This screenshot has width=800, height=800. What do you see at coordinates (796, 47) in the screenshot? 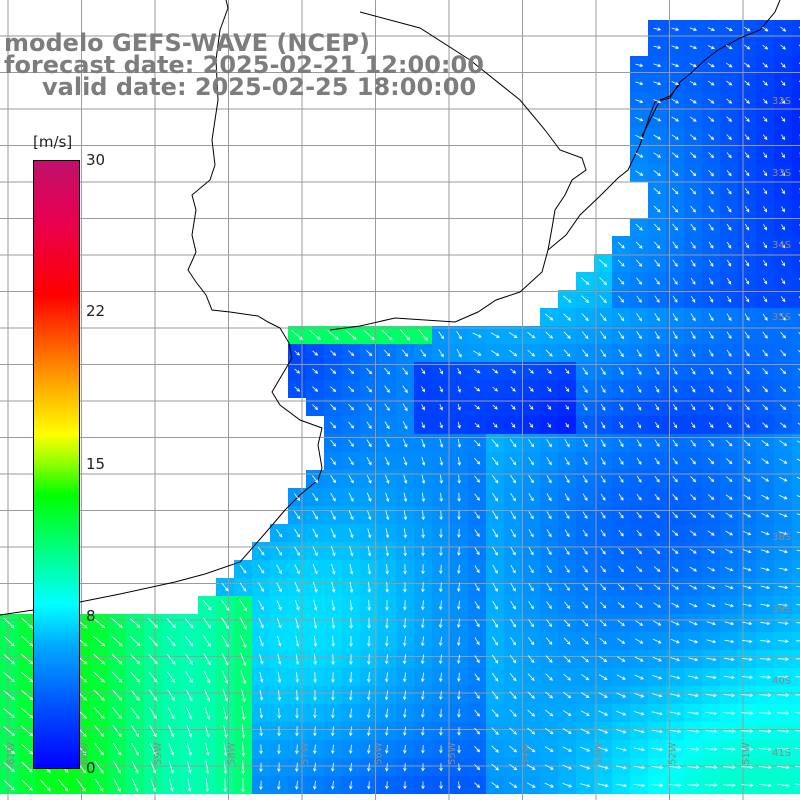
I see `wind-speed-cell` at bounding box center [796, 47].